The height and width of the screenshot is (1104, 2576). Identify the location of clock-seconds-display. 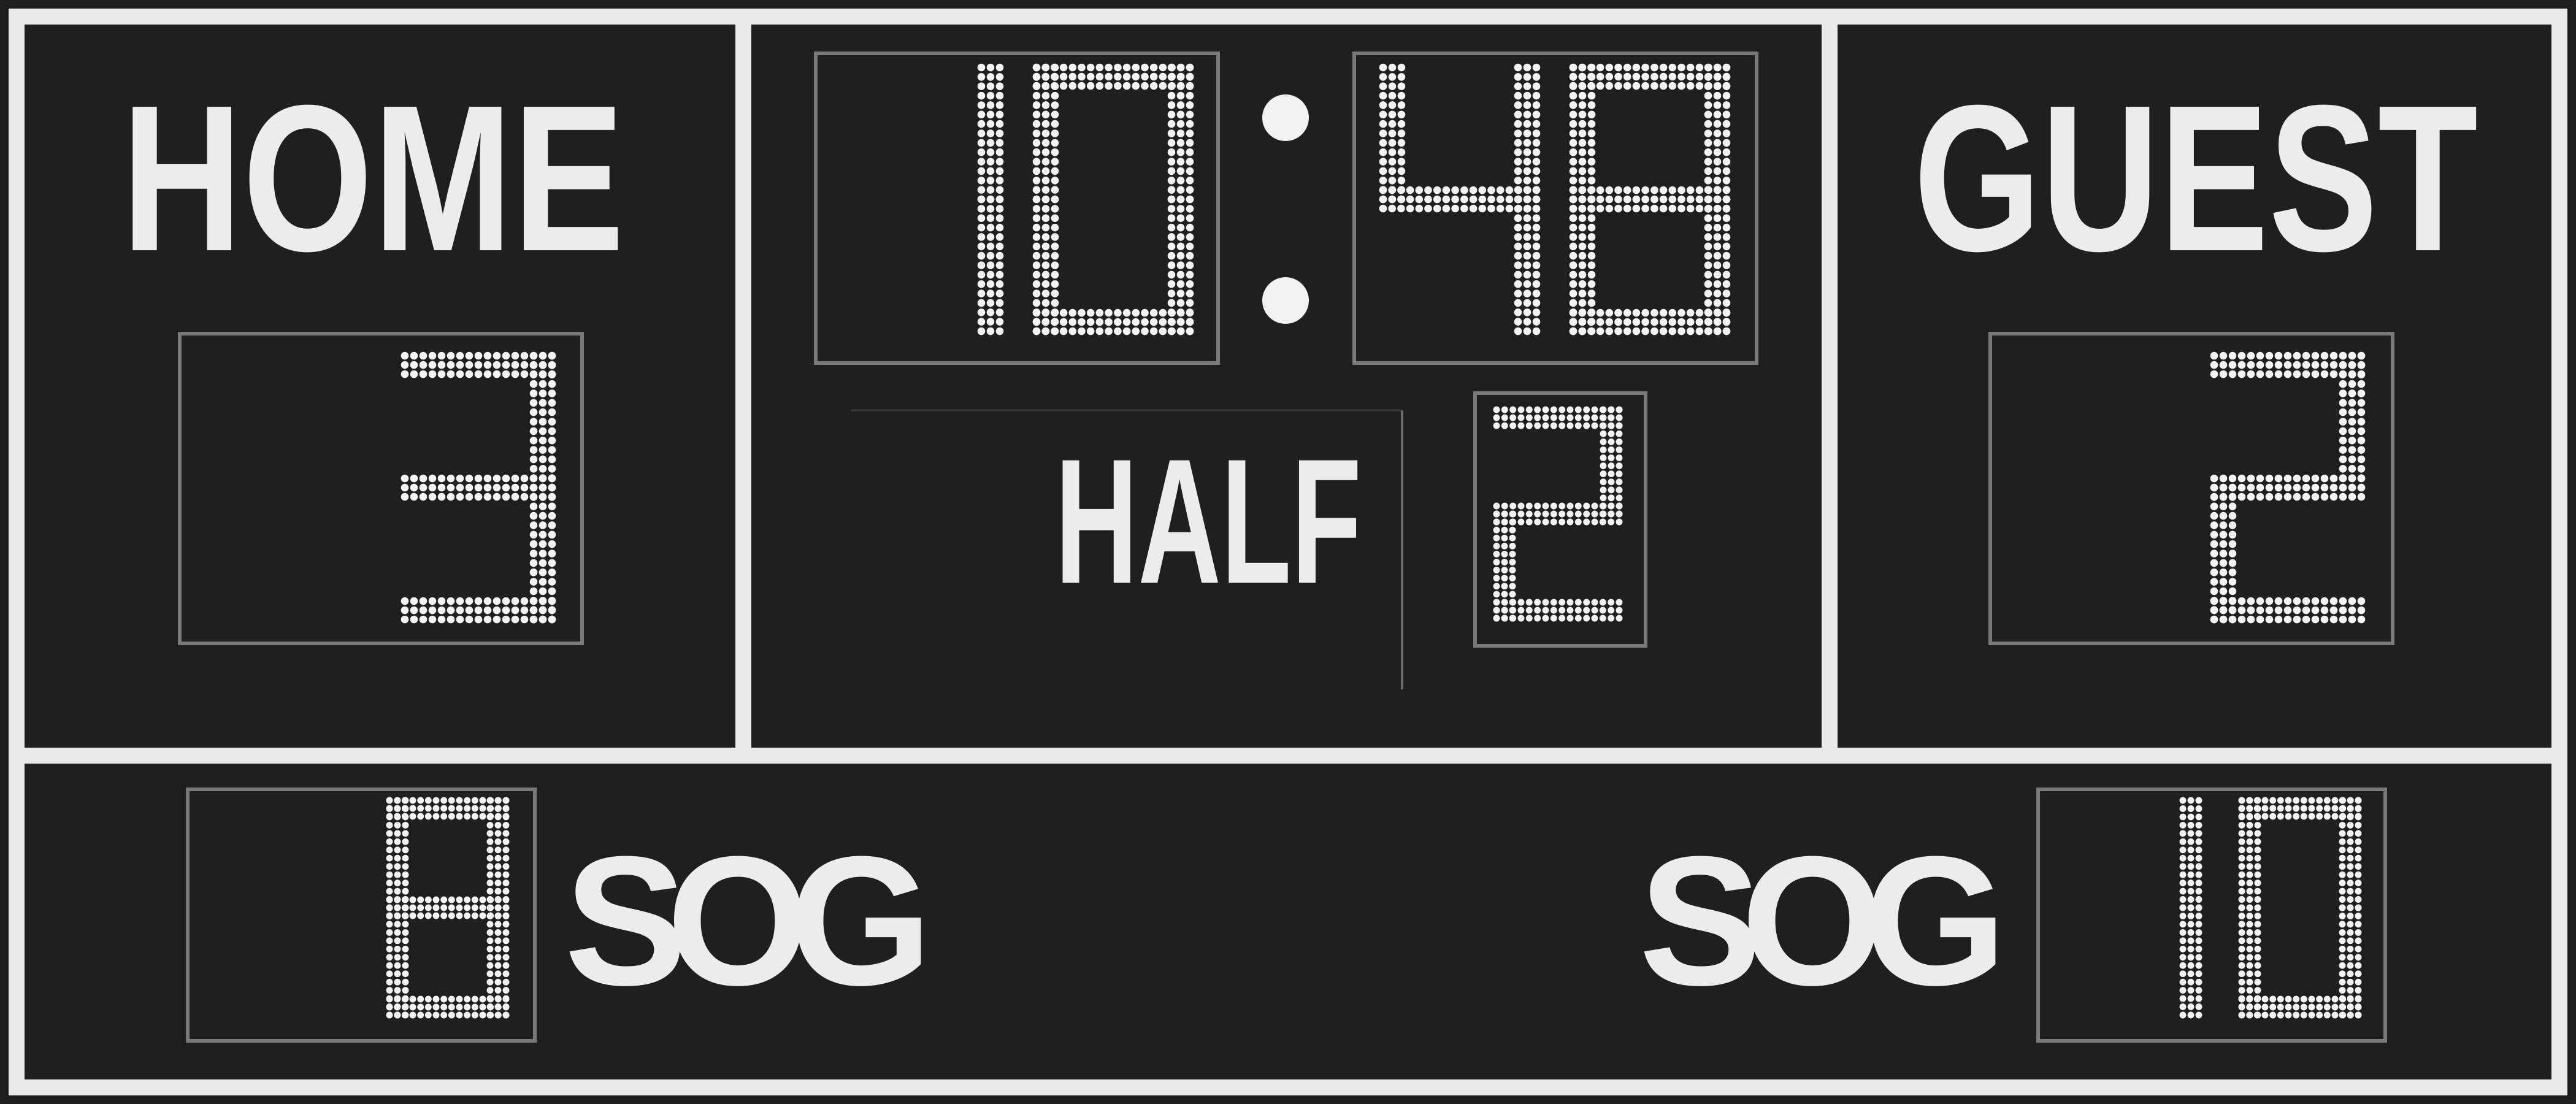
(1555, 199).